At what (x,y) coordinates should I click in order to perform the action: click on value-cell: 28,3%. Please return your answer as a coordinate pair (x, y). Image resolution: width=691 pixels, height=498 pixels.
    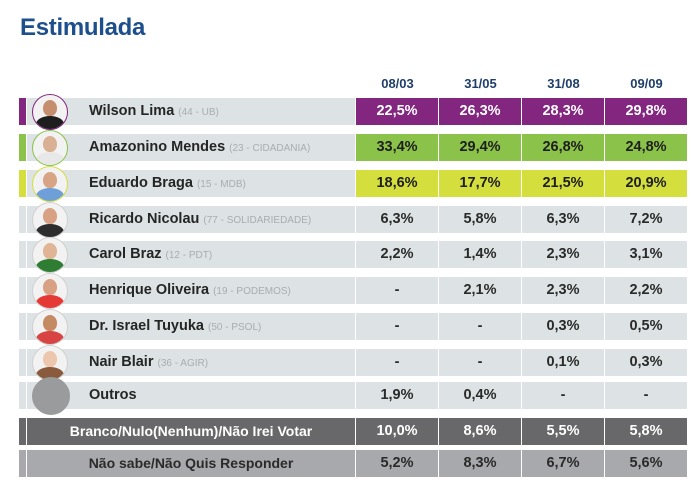
    Looking at the image, I should click on (563, 111).